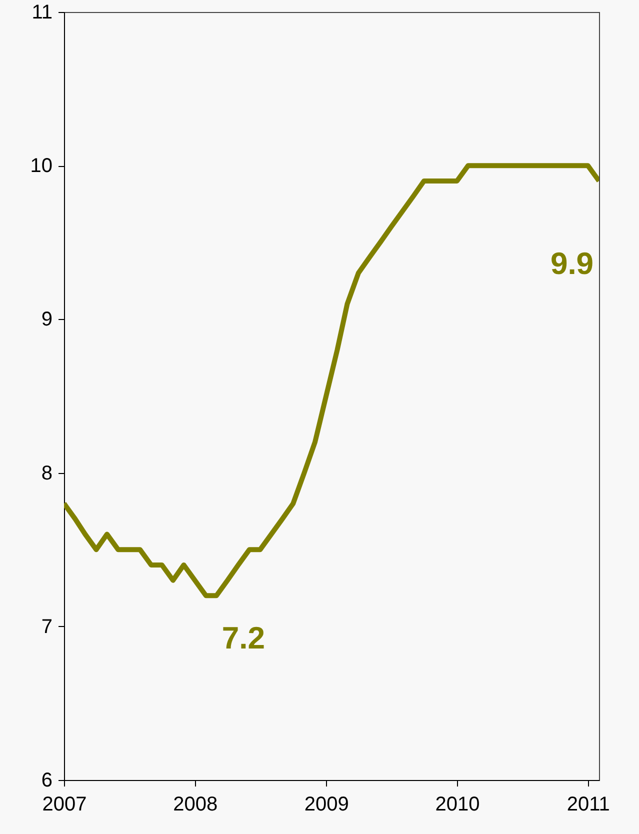 The height and width of the screenshot is (834, 639). I want to click on annotation: 7.2, so click(243, 638).